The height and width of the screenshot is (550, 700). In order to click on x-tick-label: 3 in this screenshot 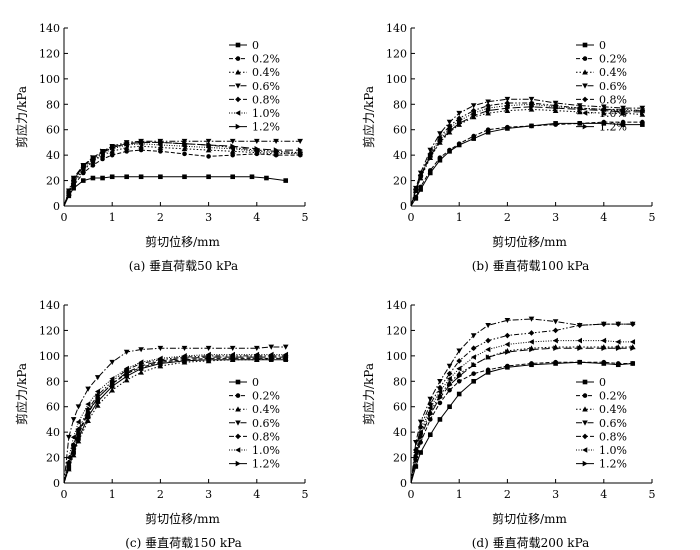, I will do `click(555, 494)`.